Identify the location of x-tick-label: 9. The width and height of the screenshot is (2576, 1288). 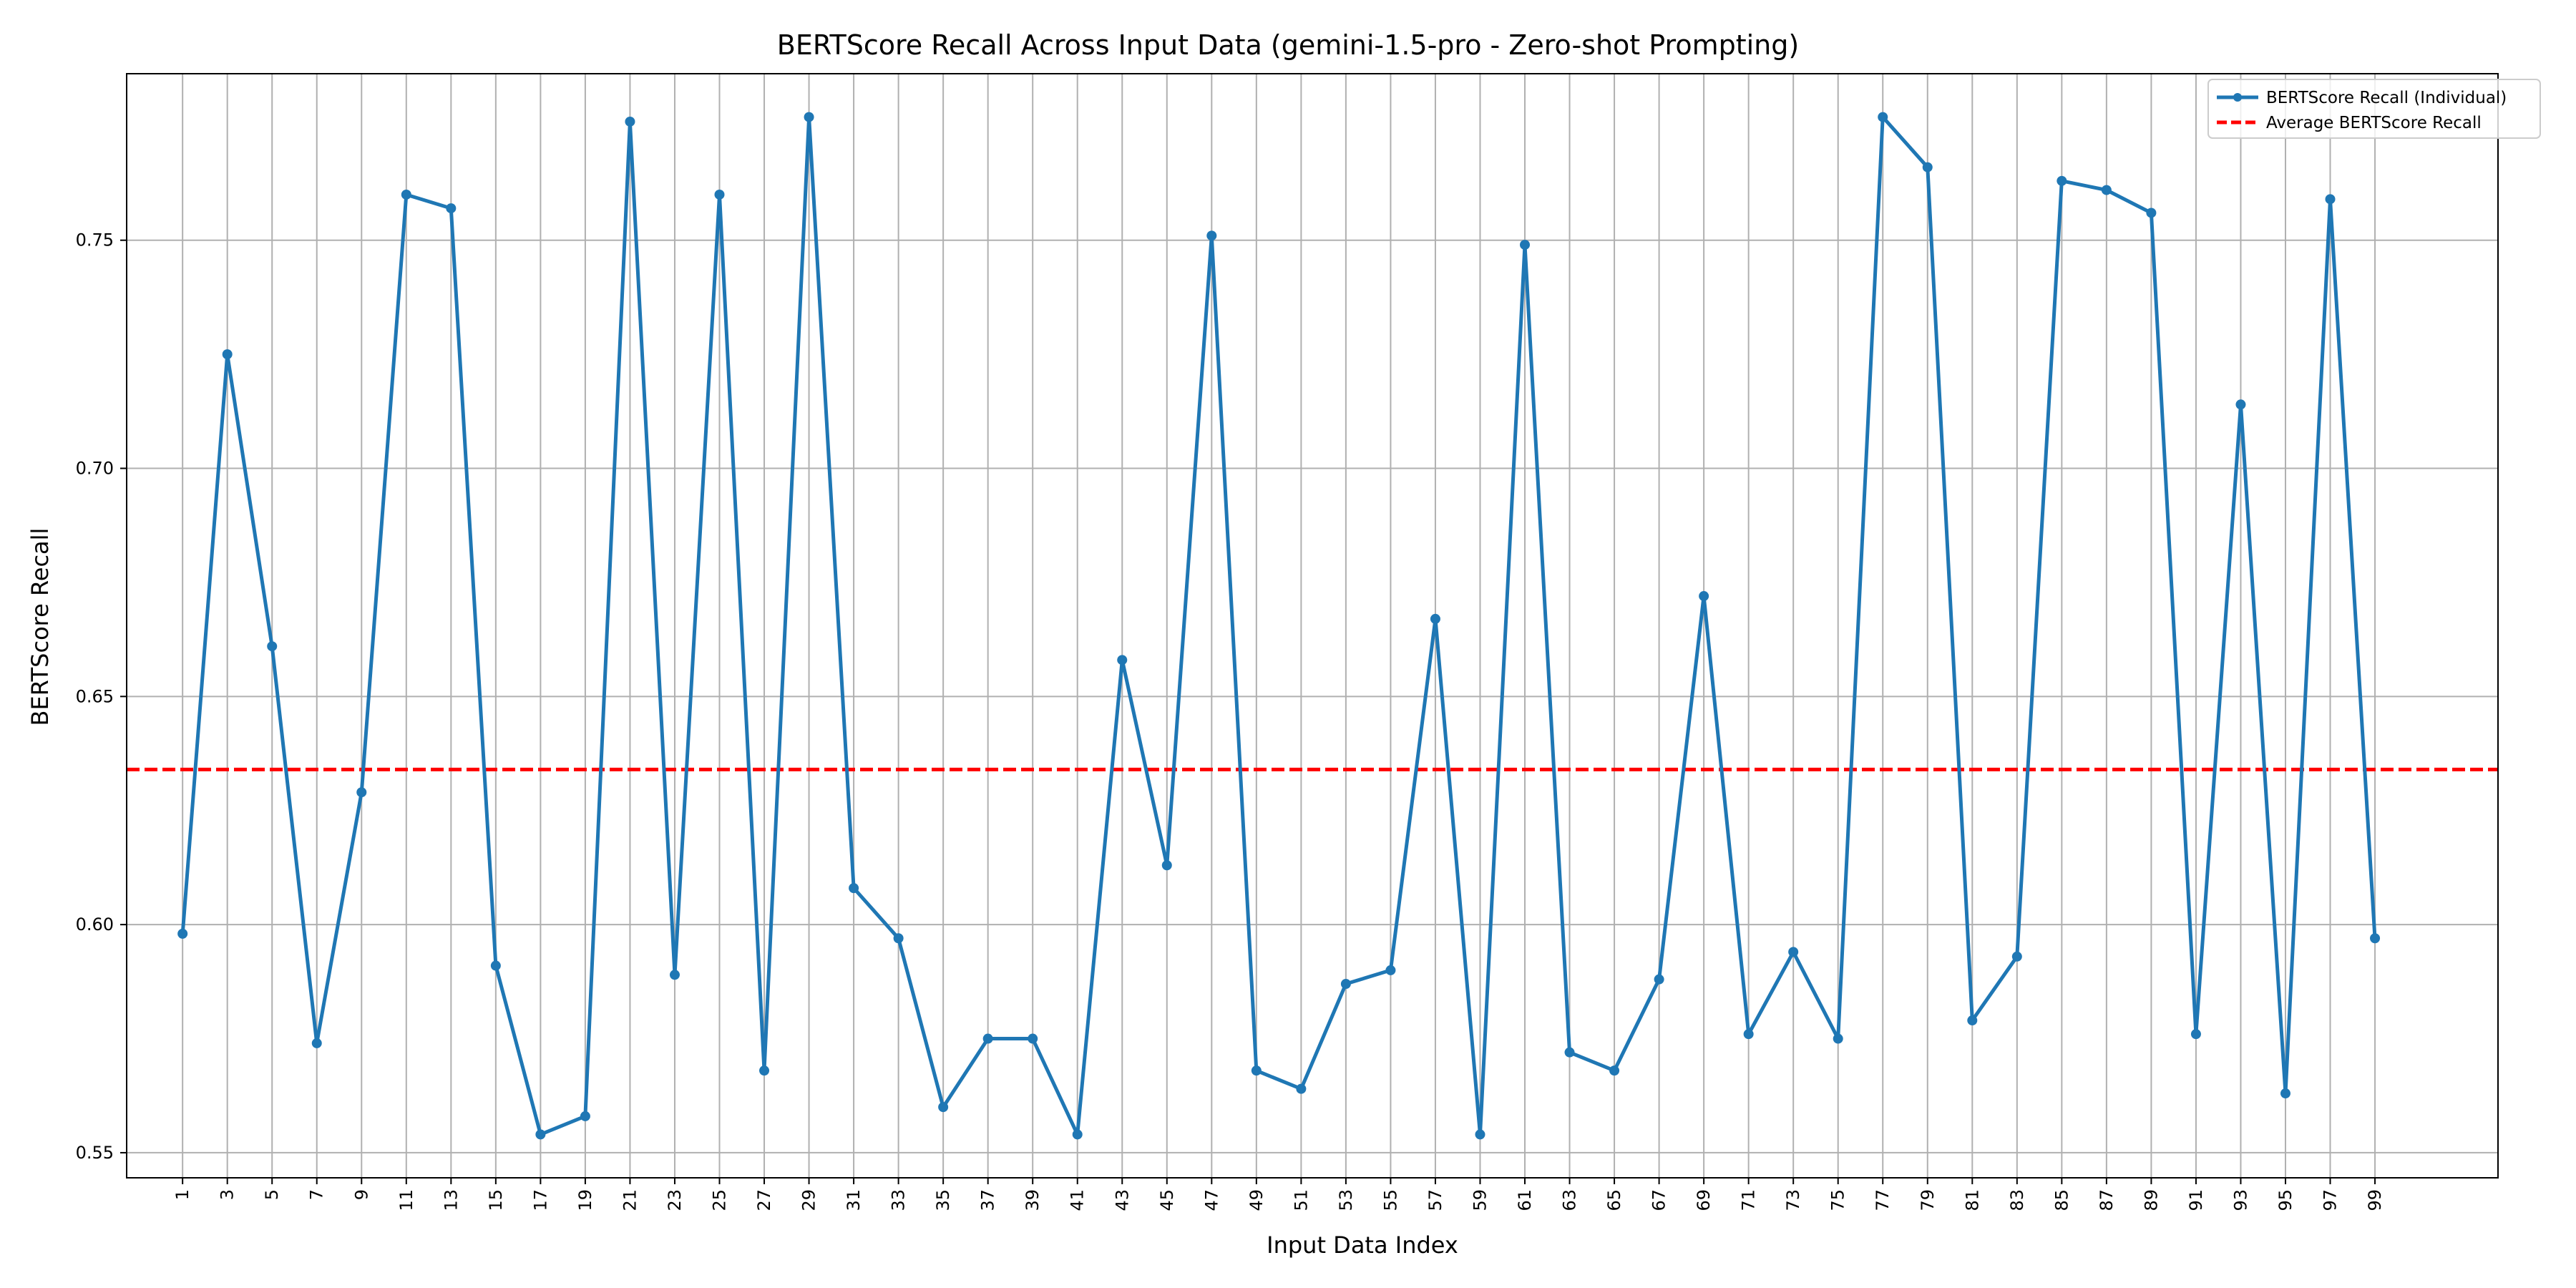
(361, 1194).